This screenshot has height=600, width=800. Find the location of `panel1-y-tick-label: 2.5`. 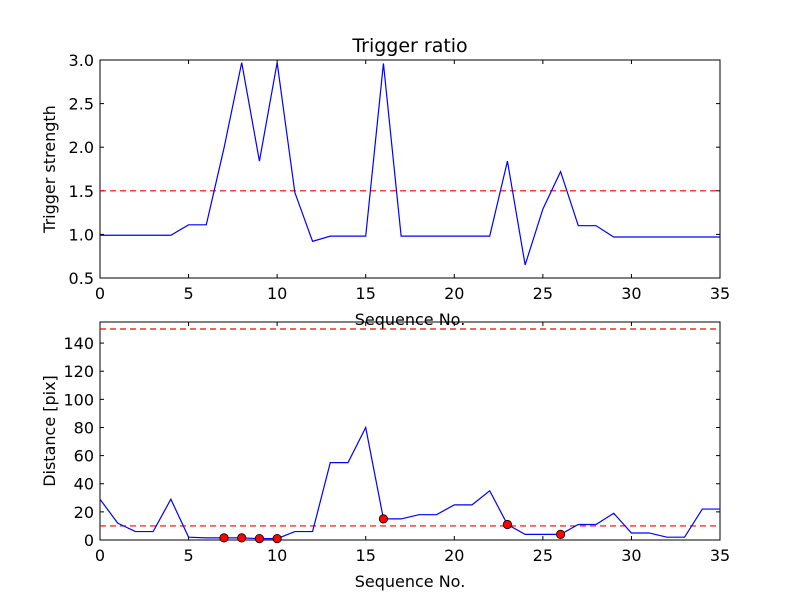

panel1-y-tick-label: 2.5 is located at coordinates (81, 104).